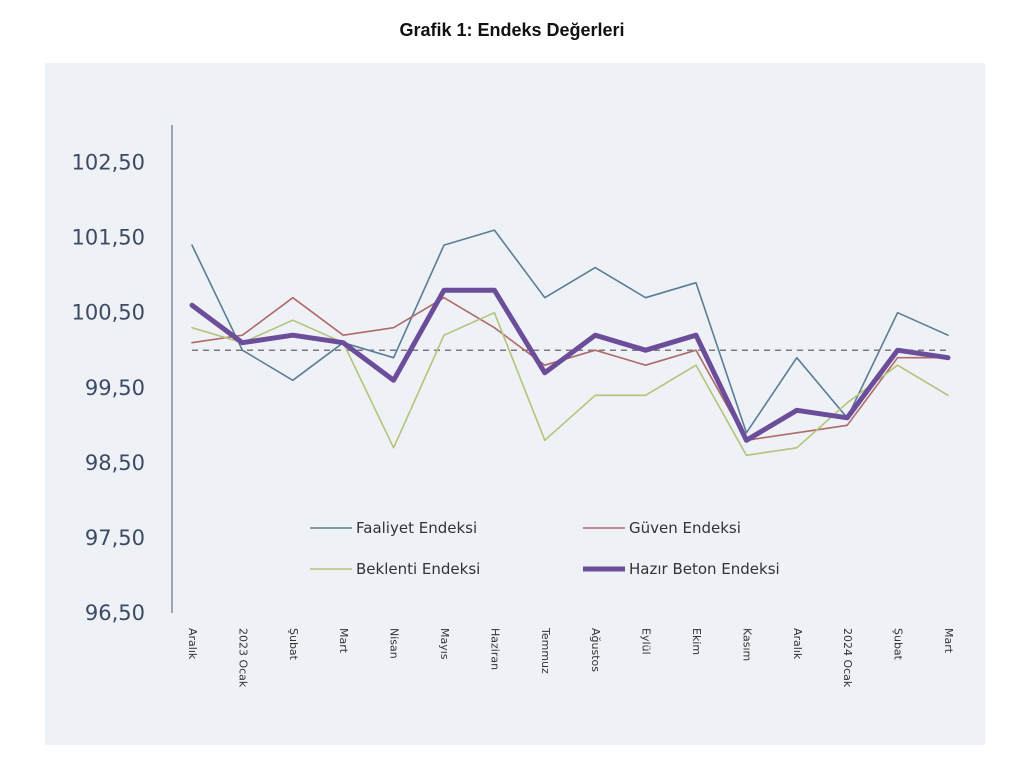 This screenshot has height=761, width=1024. What do you see at coordinates (108, 163) in the screenshot?
I see `y-tick-label: 102,50` at bounding box center [108, 163].